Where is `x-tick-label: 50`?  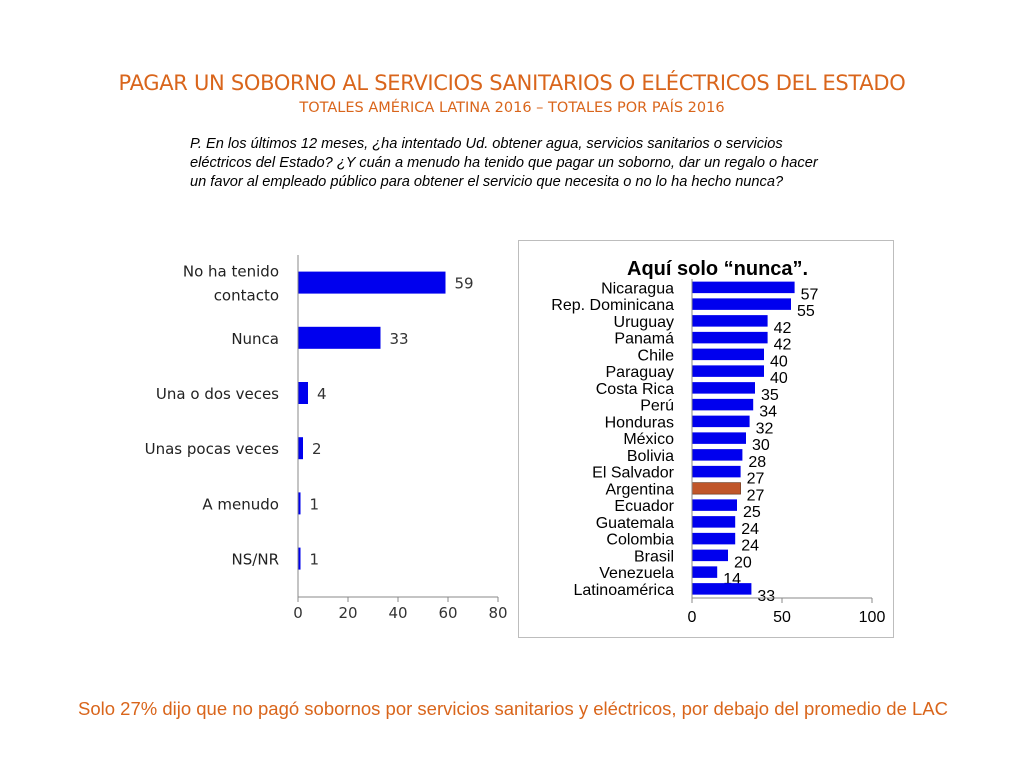 x-tick-label: 50 is located at coordinates (782, 617).